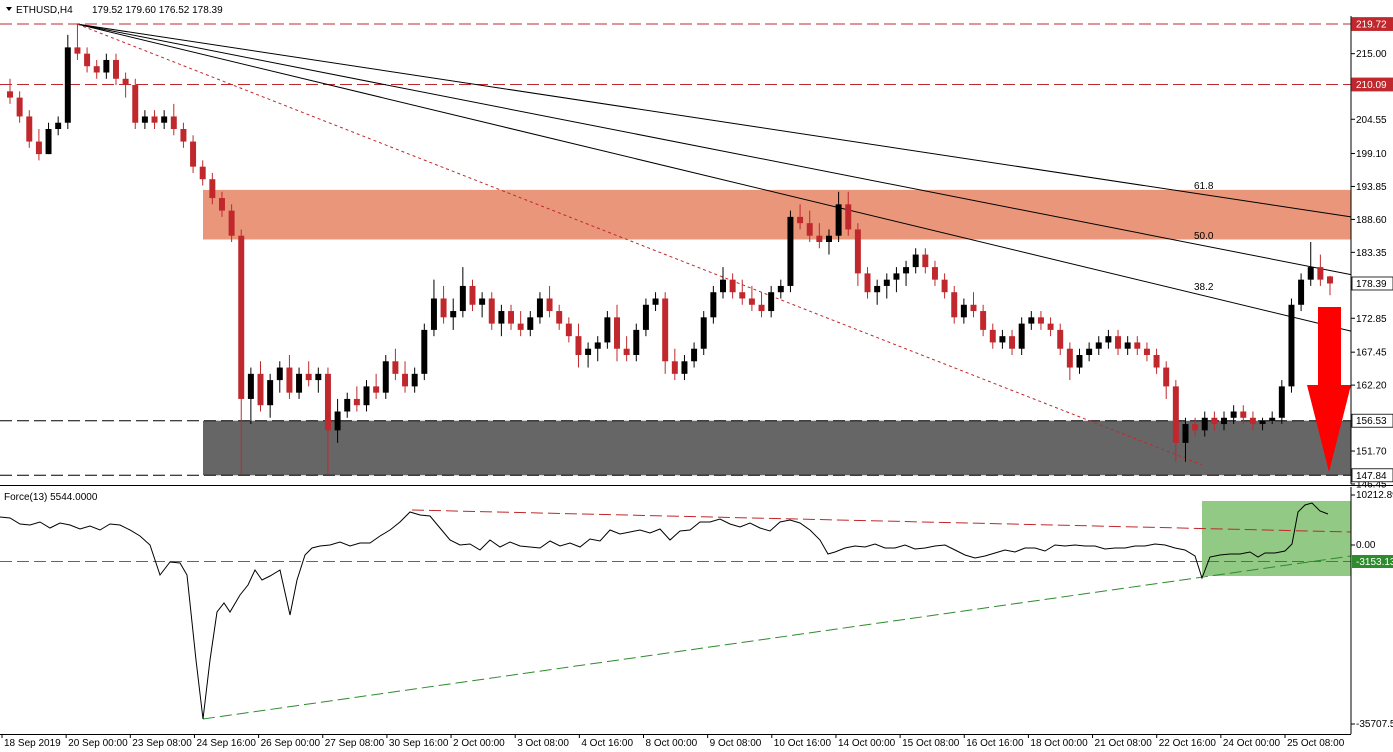 Image resolution: width=1393 pixels, height=752 pixels. I want to click on bearish-arrow-icon, so click(1329, 389).